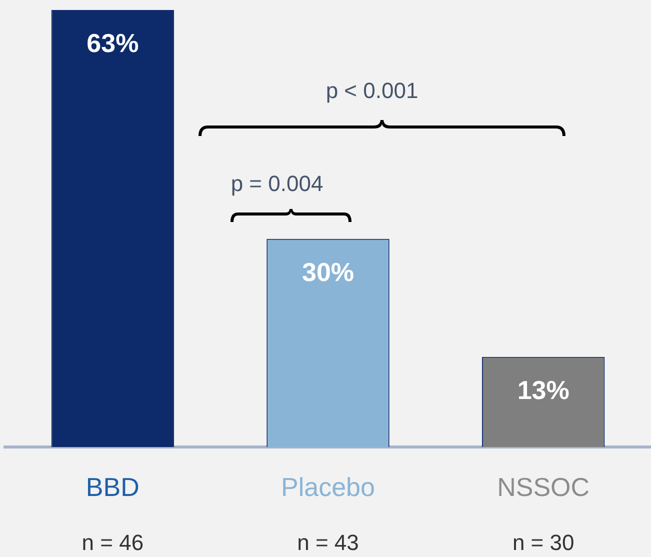 This screenshot has height=557, width=651. I want to click on data-label: 13%, so click(543, 389).